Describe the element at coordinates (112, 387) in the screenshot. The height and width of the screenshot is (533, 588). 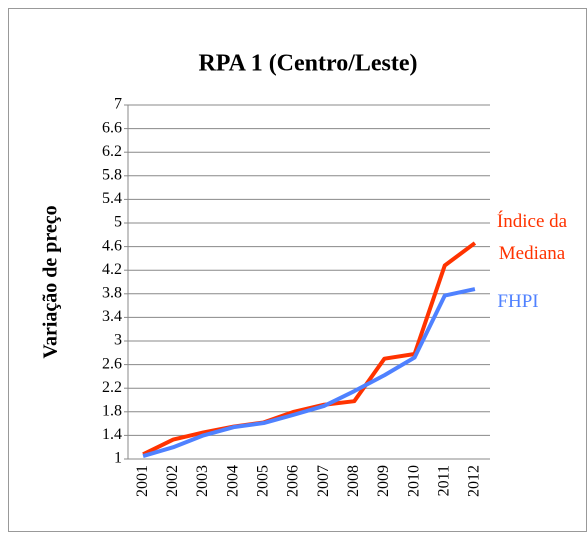
I see `y-tick-label: 2.2` at that location.